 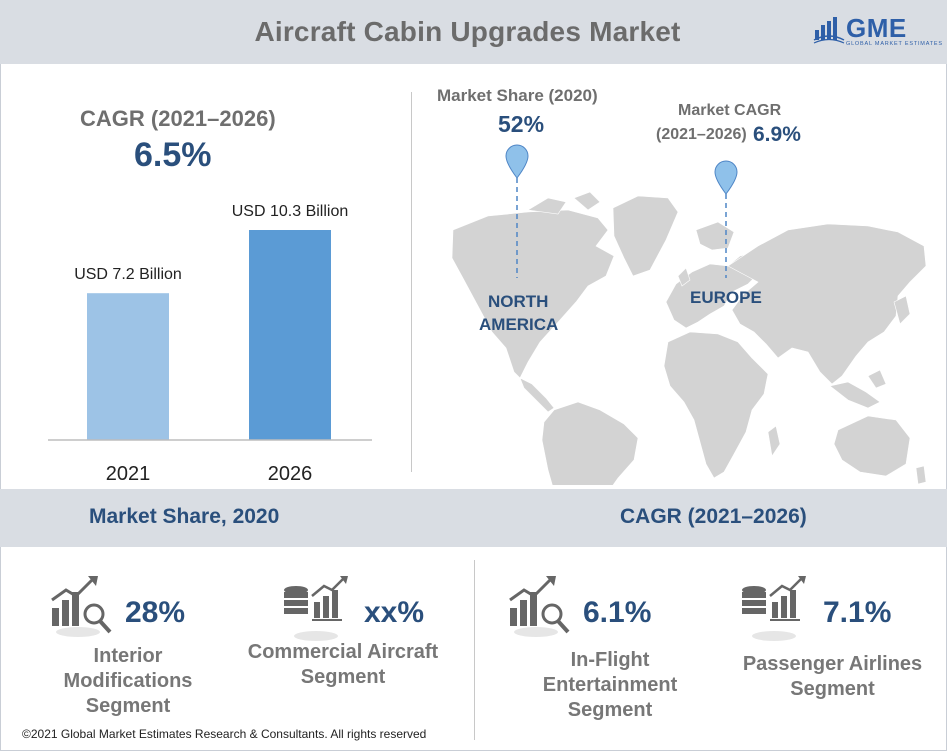 What do you see at coordinates (857, 612) in the screenshot?
I see `segment-value: 7.1%` at bounding box center [857, 612].